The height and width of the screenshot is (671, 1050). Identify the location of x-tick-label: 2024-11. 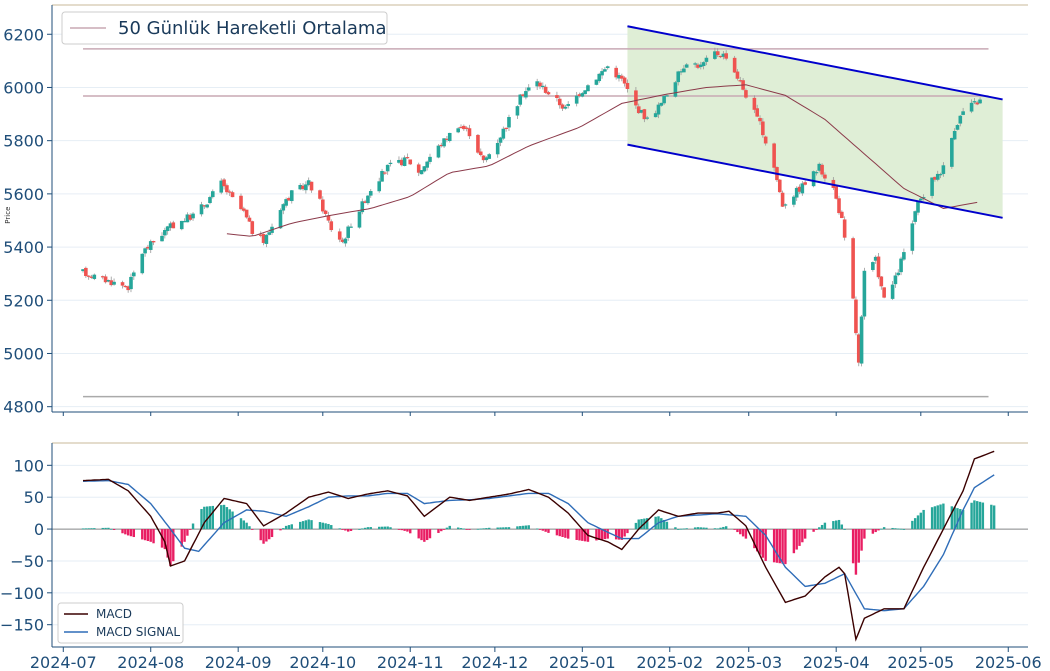
(410, 662).